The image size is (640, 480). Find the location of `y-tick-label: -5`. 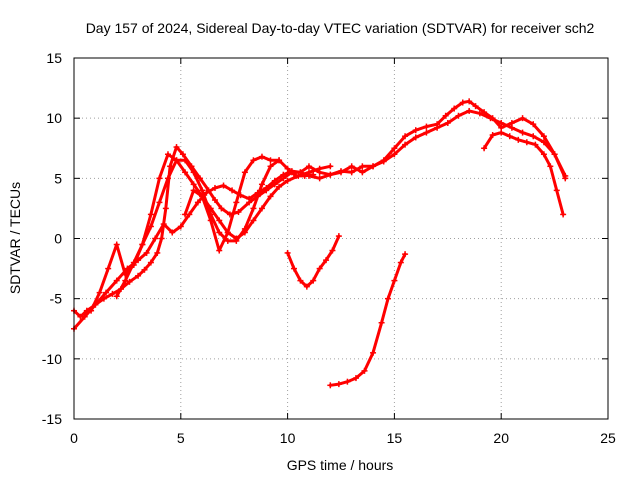

y-tick-label: -5 is located at coordinates (56, 299).